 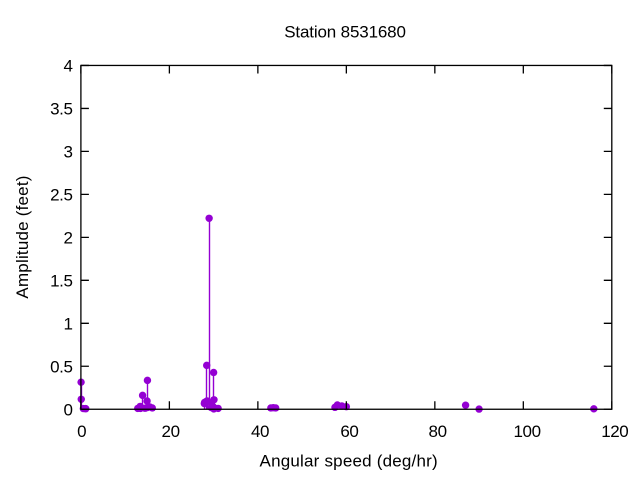 What do you see at coordinates (67, 237) in the screenshot?
I see `svg-text: 2` at bounding box center [67, 237].